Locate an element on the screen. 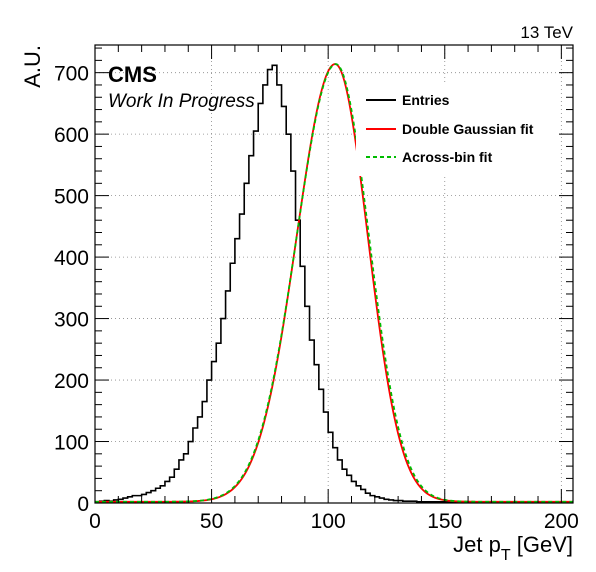  y-tick-label: 200 is located at coordinates (71, 381).